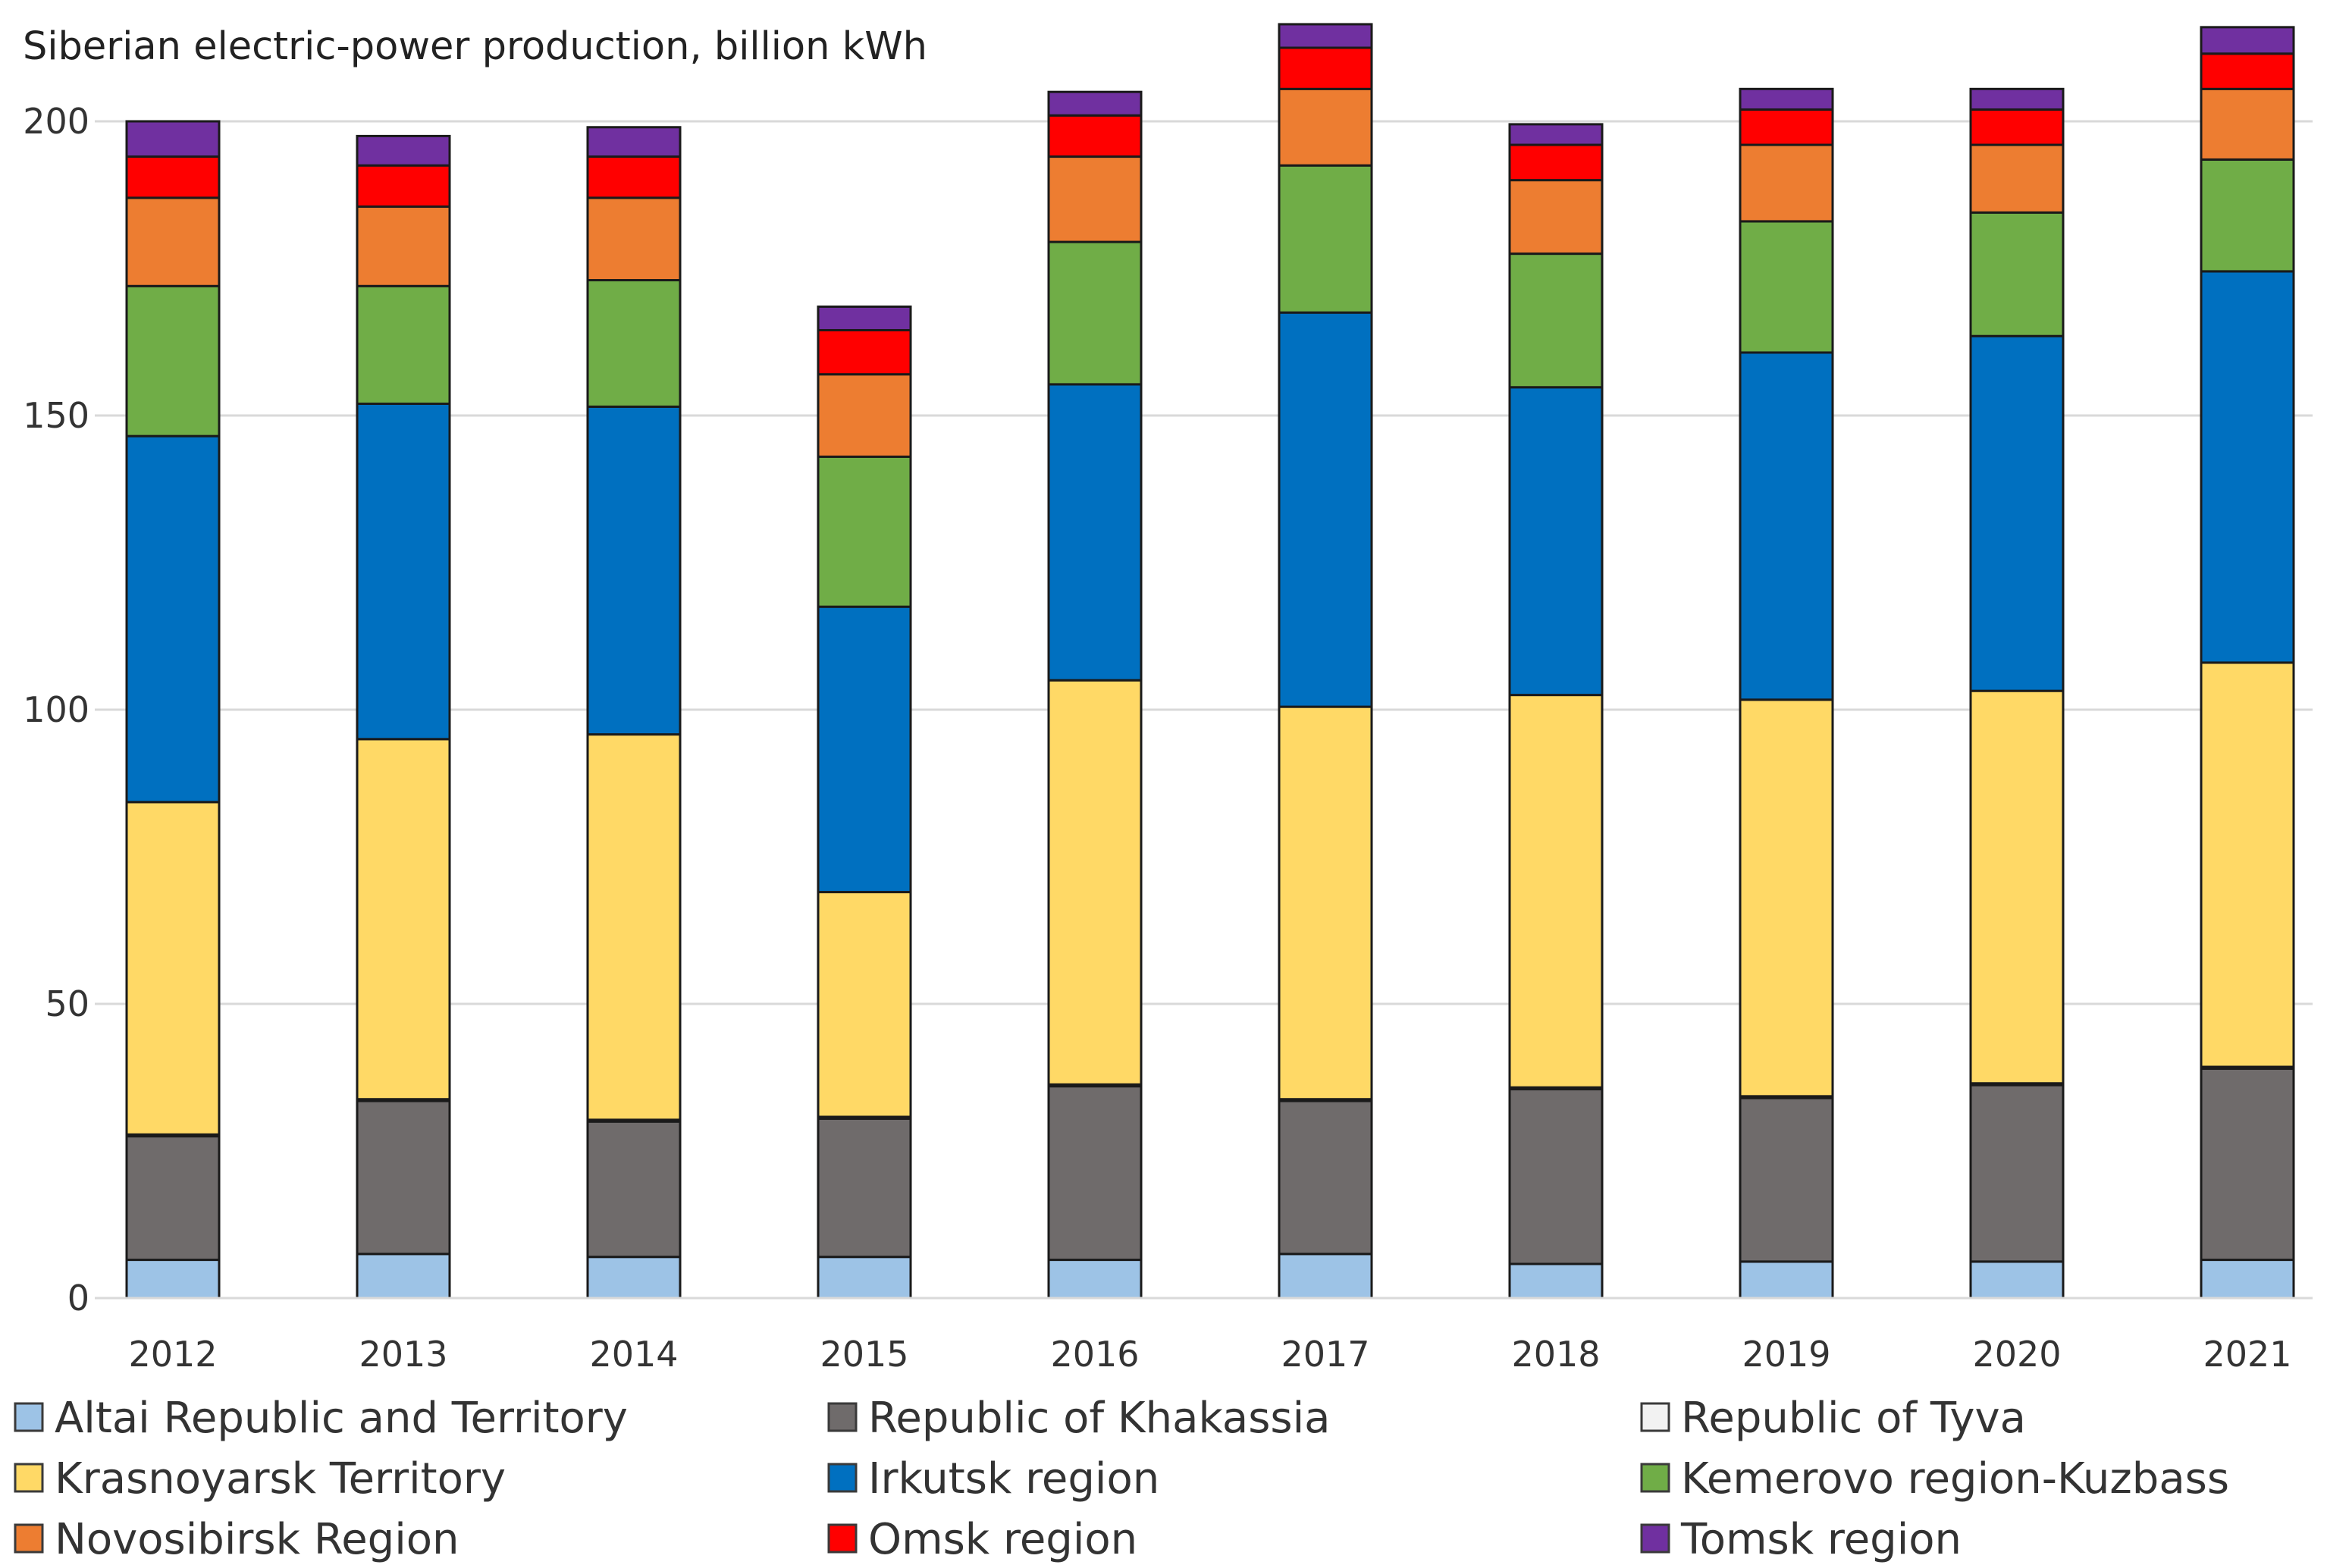 Image resolution: width=2327 pixels, height=1568 pixels. Describe the element at coordinates (78, 1299) in the screenshot. I see `y-tick-label: 0` at that location.